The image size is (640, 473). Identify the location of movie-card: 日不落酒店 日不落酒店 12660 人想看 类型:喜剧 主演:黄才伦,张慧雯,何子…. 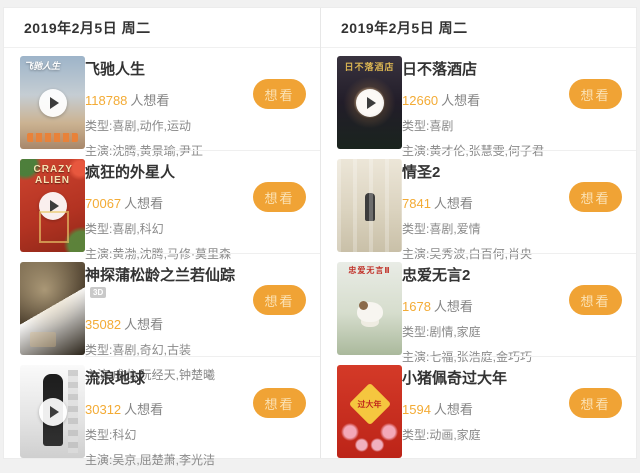
(478, 103).